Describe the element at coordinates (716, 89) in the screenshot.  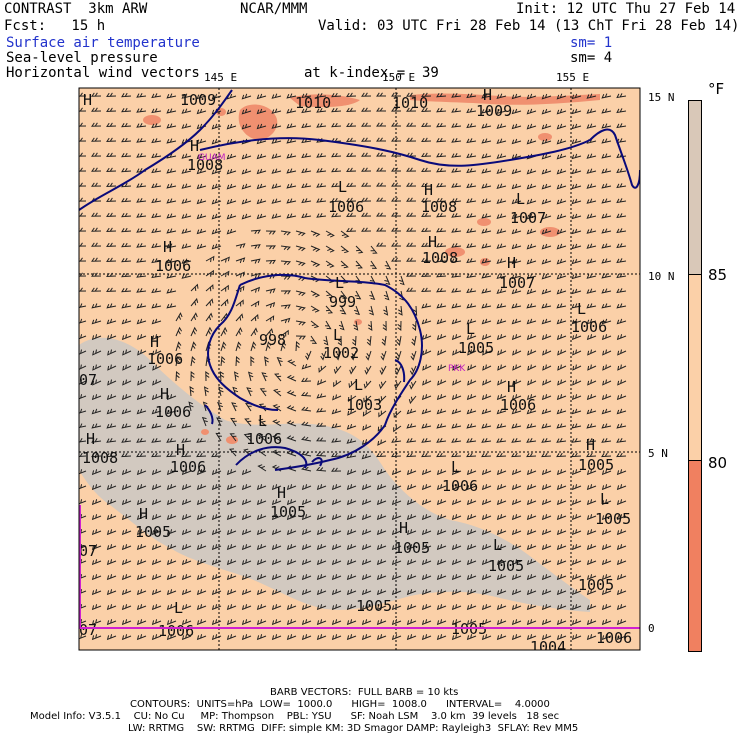
I see `legend-unit: °F` at that location.